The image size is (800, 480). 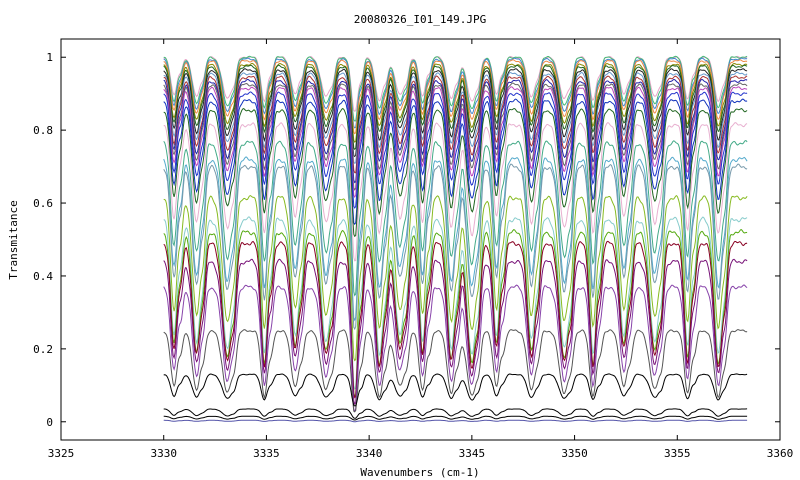 What do you see at coordinates (163, 453) in the screenshot?
I see `x-tick-label: 3330` at bounding box center [163, 453].